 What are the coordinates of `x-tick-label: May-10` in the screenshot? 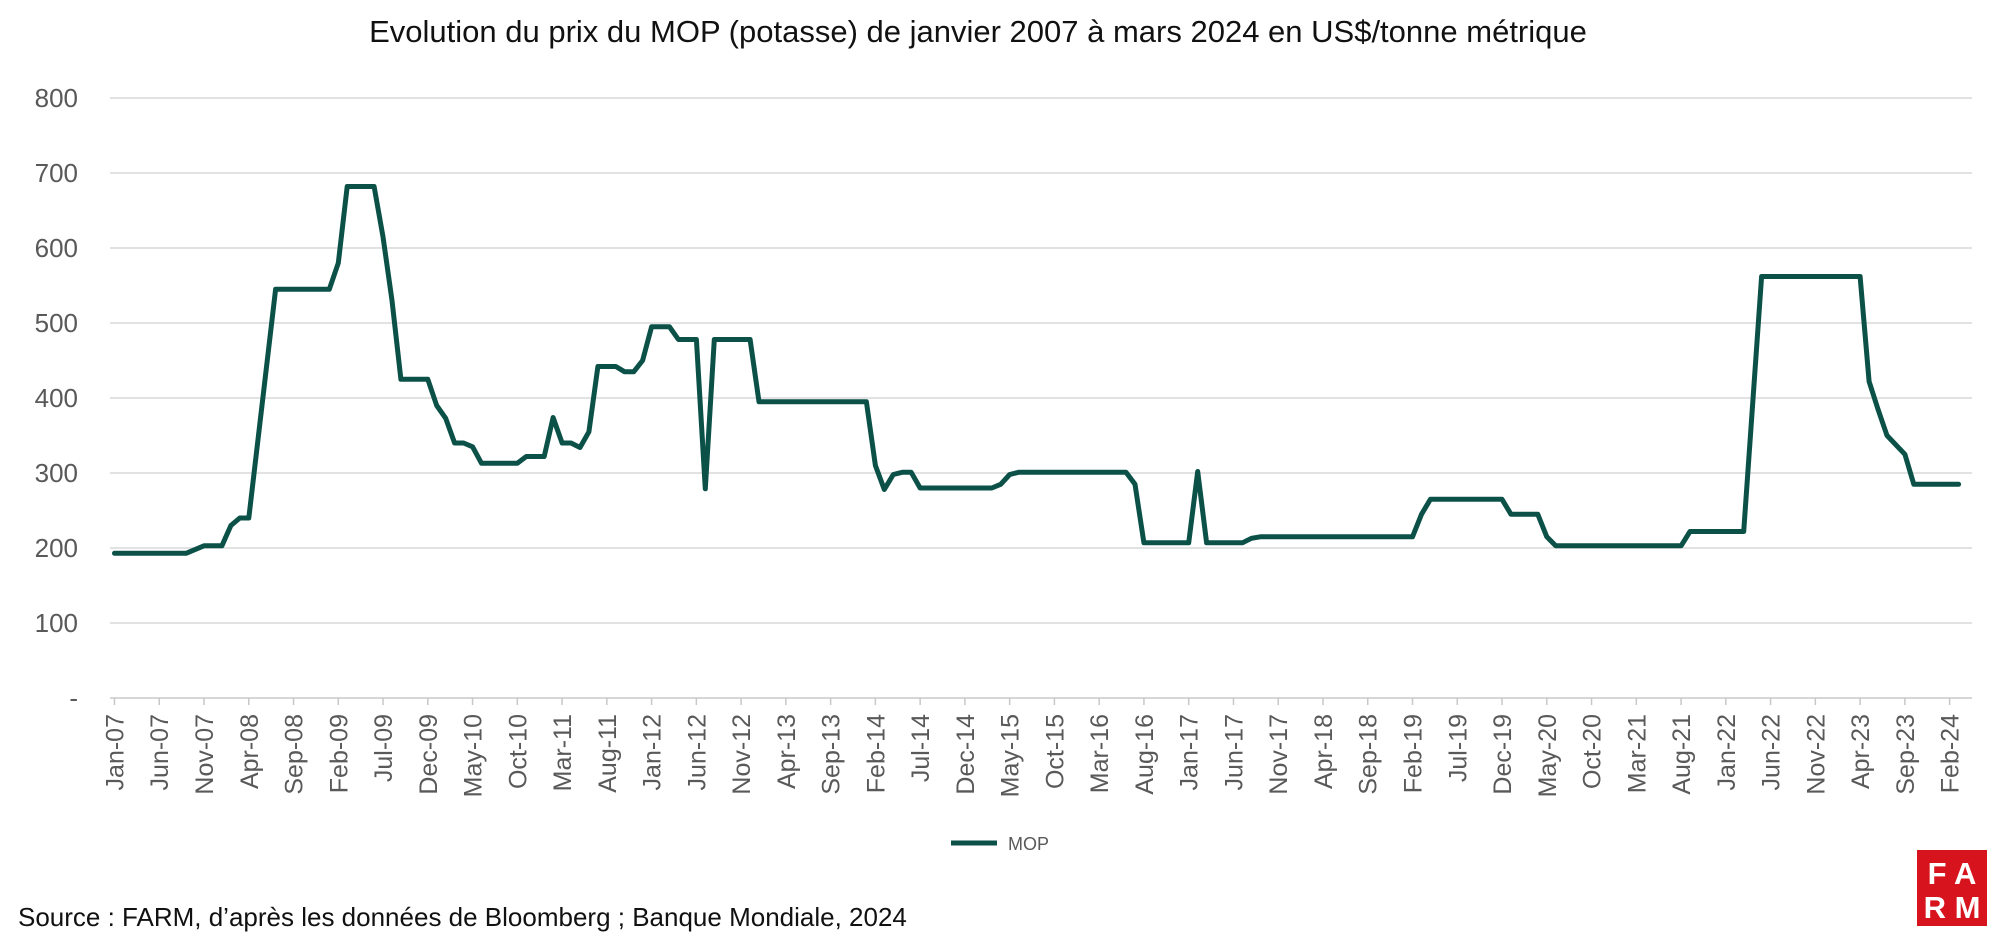 It's located at (474, 755).